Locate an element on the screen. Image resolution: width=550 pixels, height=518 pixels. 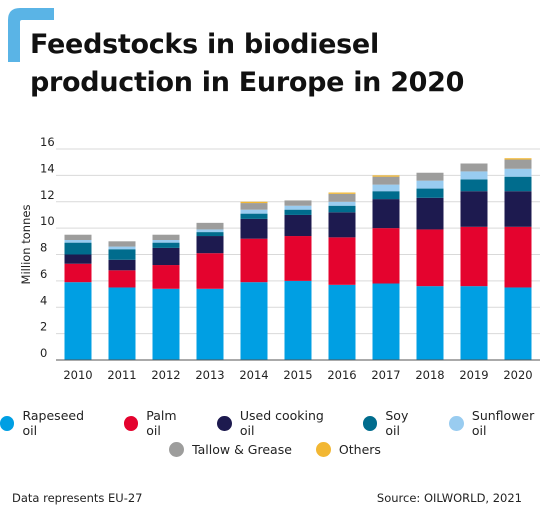
y-tick-label: 6 is located at coordinates (43, 274).